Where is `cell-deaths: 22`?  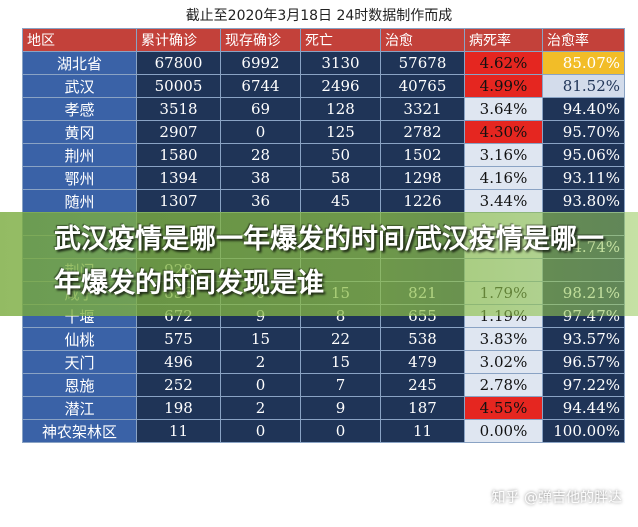
cell-deaths: 22 is located at coordinates (340, 339).